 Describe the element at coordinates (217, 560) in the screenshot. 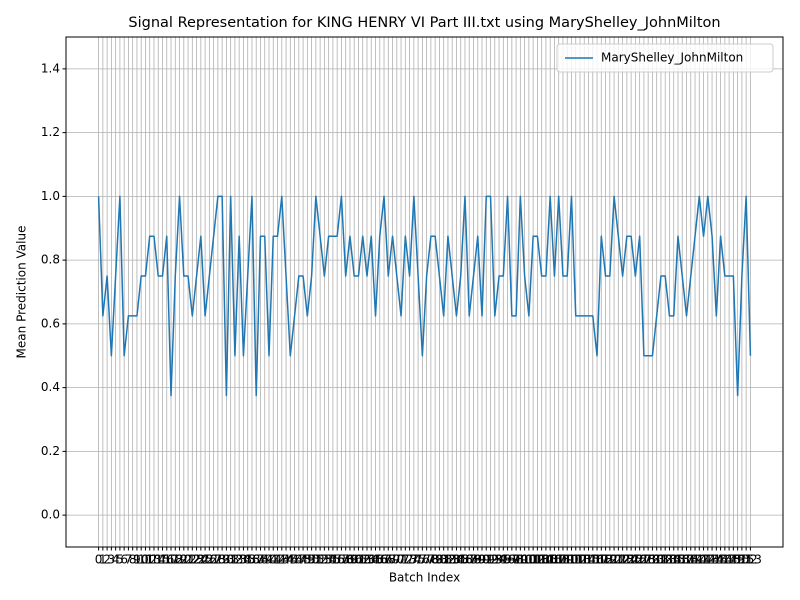

I see `x-tick-label: 28` at that location.